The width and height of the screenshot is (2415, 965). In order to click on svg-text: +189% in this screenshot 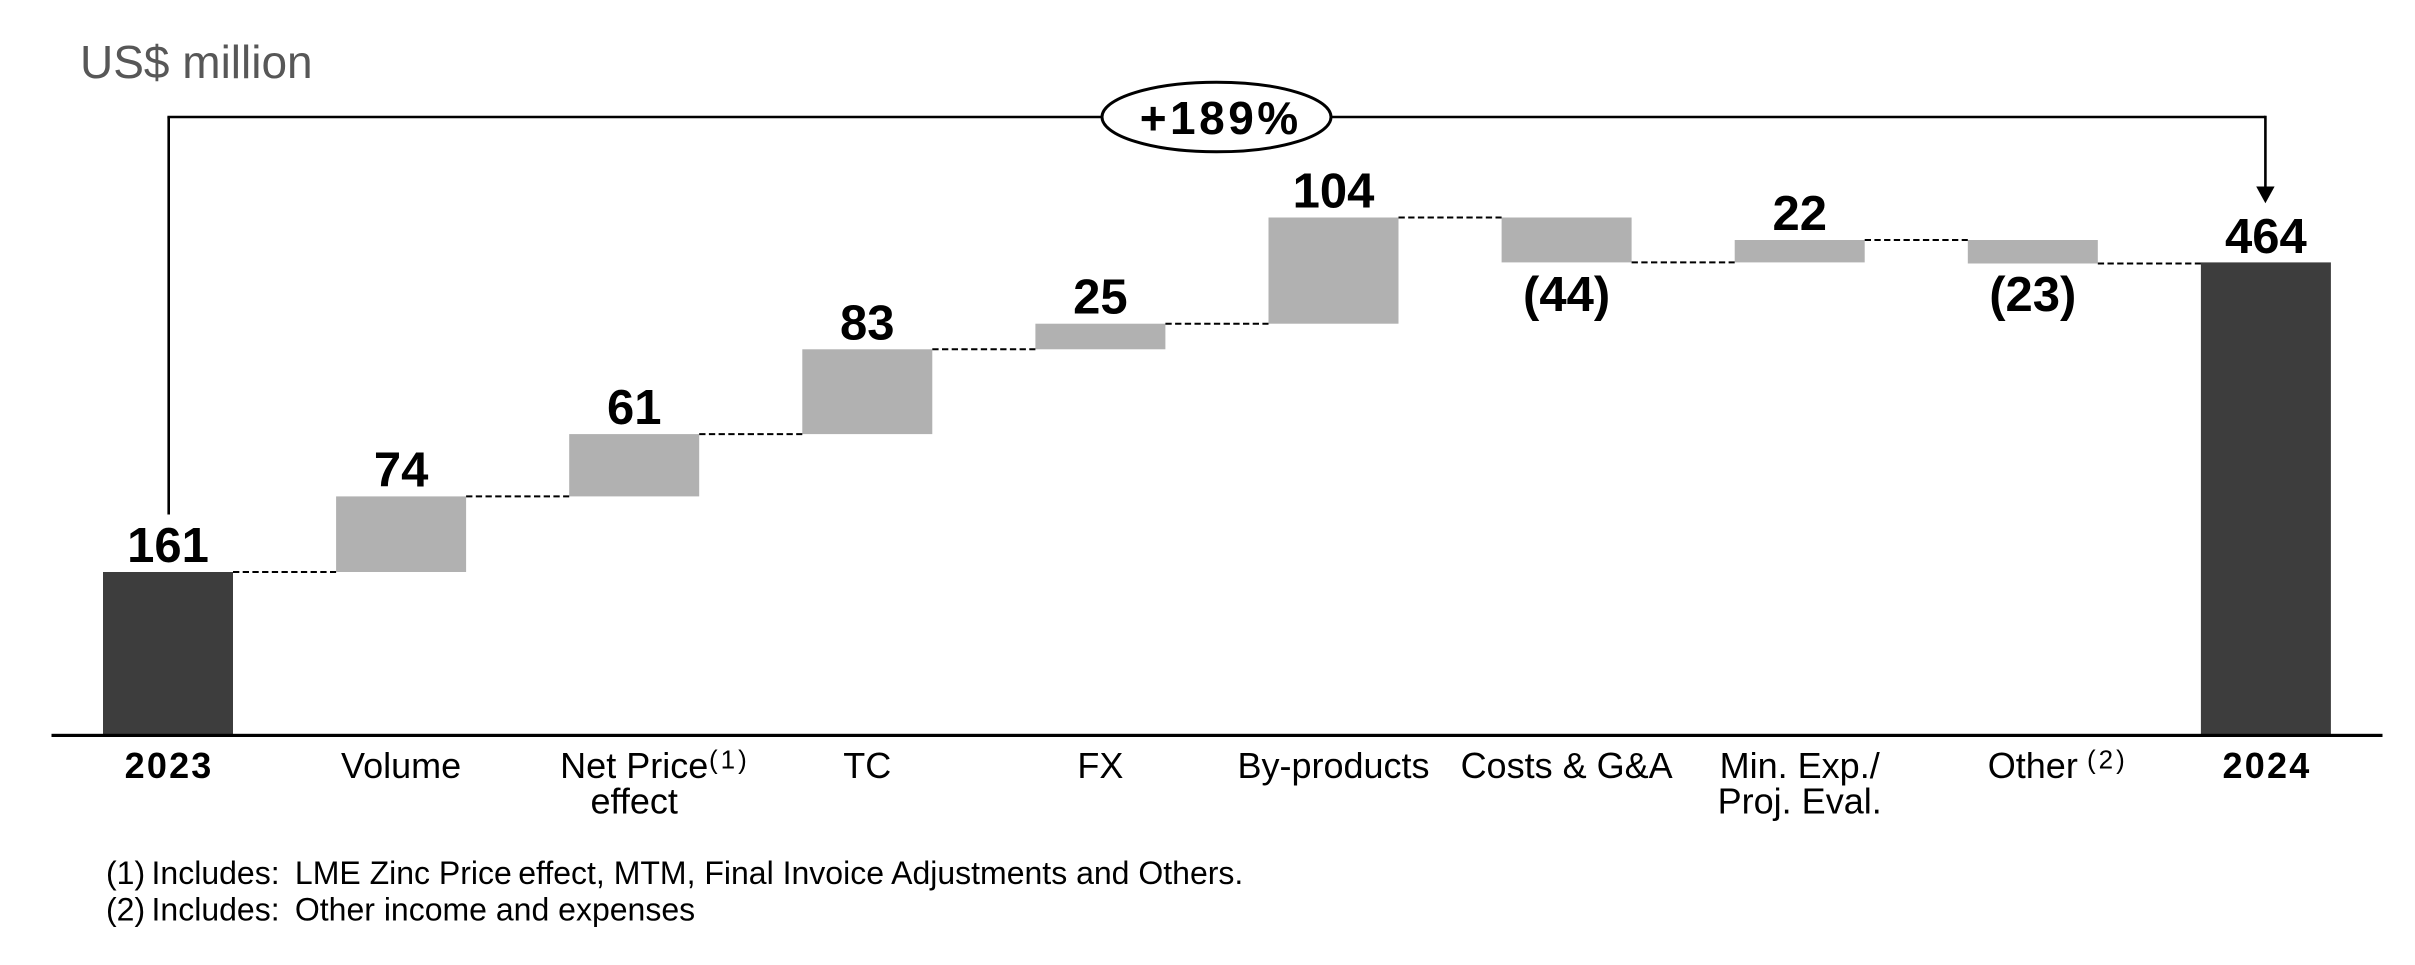, I will do `click(1221, 118)`.